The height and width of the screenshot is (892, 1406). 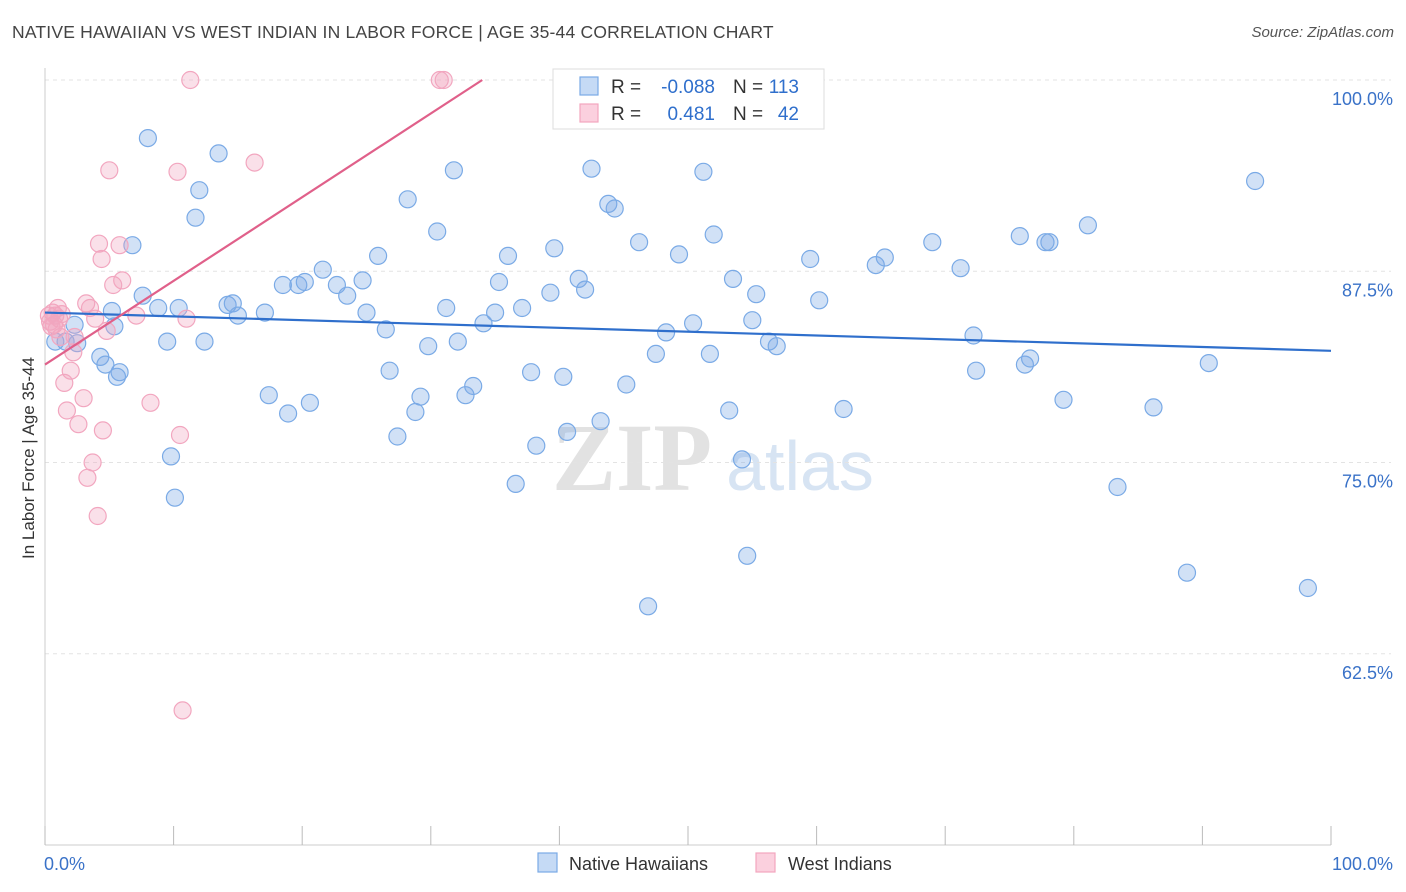 What do you see at coordinates (714, 863) in the screenshot?
I see `series-legend: Native Hawaiians West Indians` at bounding box center [714, 863].